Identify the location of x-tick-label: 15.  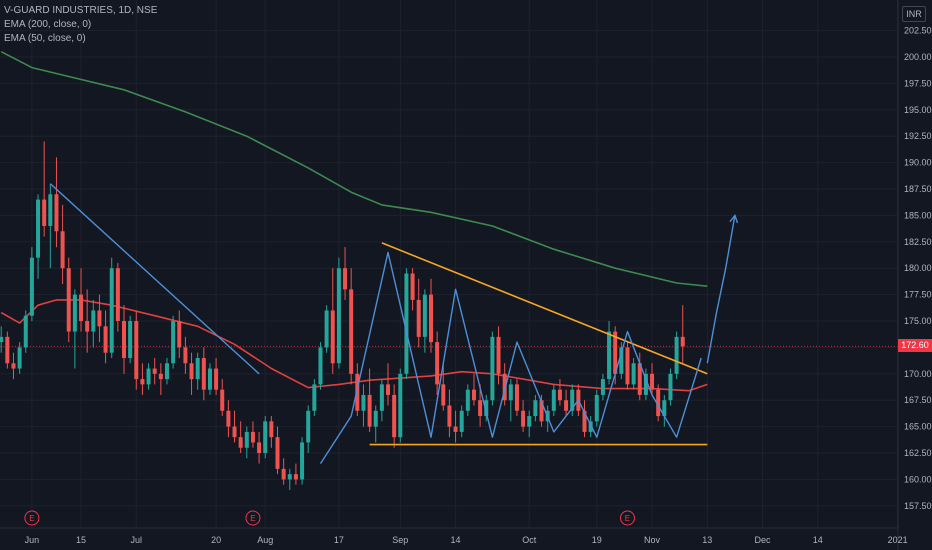
(81, 540).